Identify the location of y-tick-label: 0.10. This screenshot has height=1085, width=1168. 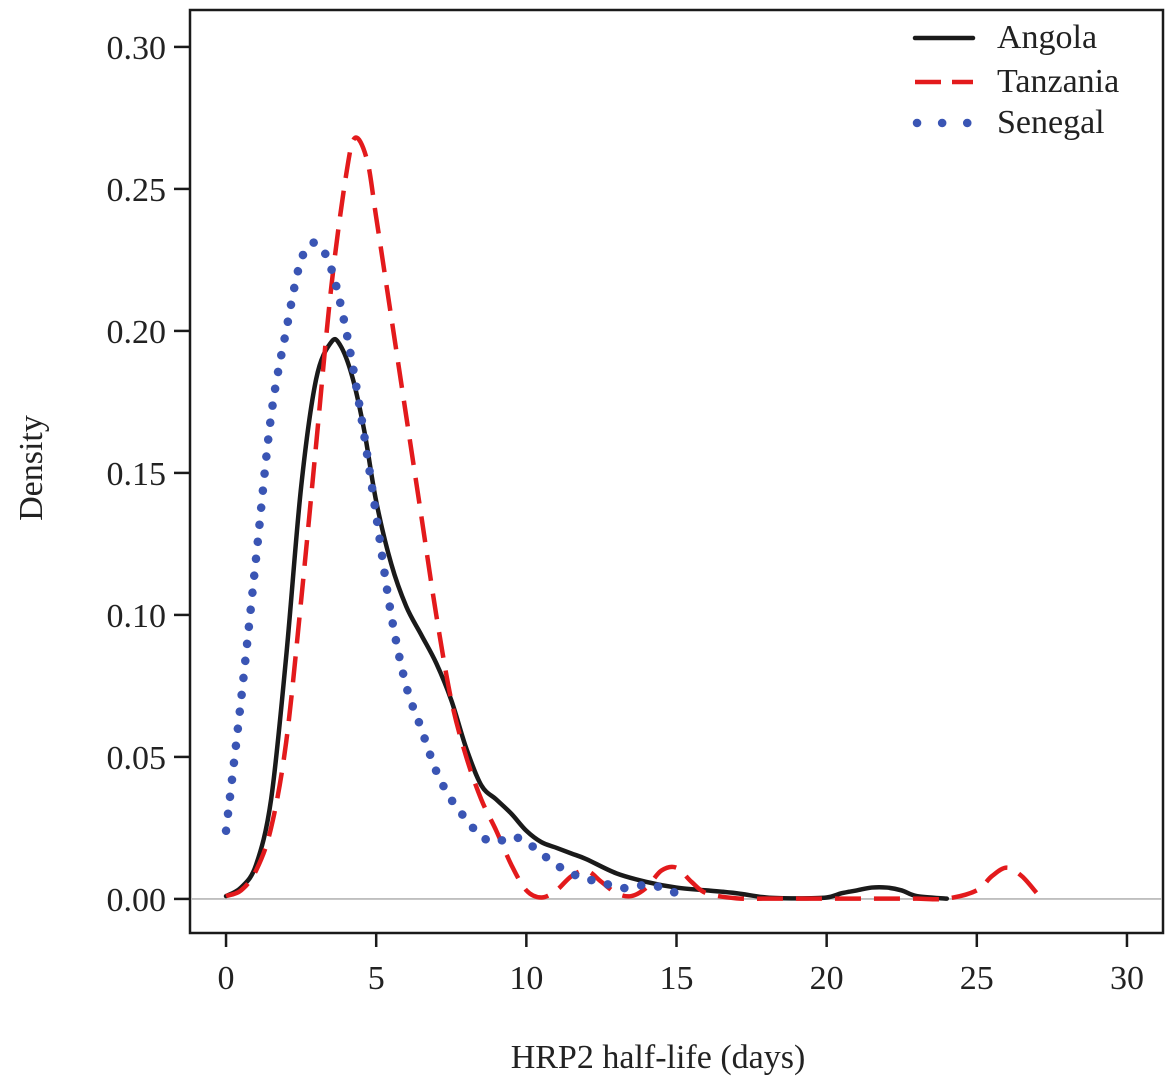
(137, 616).